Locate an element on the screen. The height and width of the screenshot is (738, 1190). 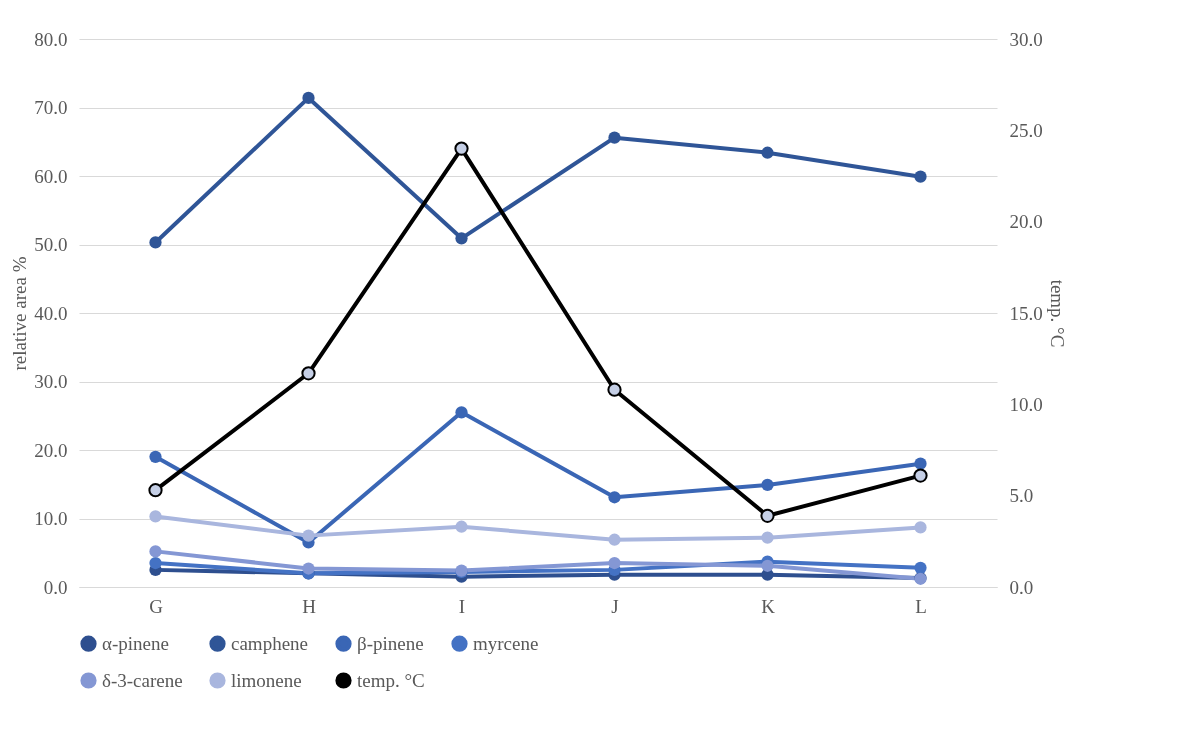
y-tick-label: 40.0 is located at coordinates (51, 313).